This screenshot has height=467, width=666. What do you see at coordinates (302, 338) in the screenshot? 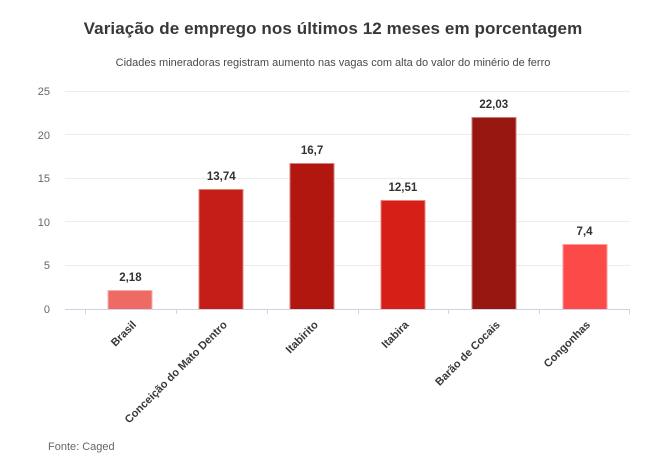
I see `x-category-label: Itabirito` at bounding box center [302, 338].